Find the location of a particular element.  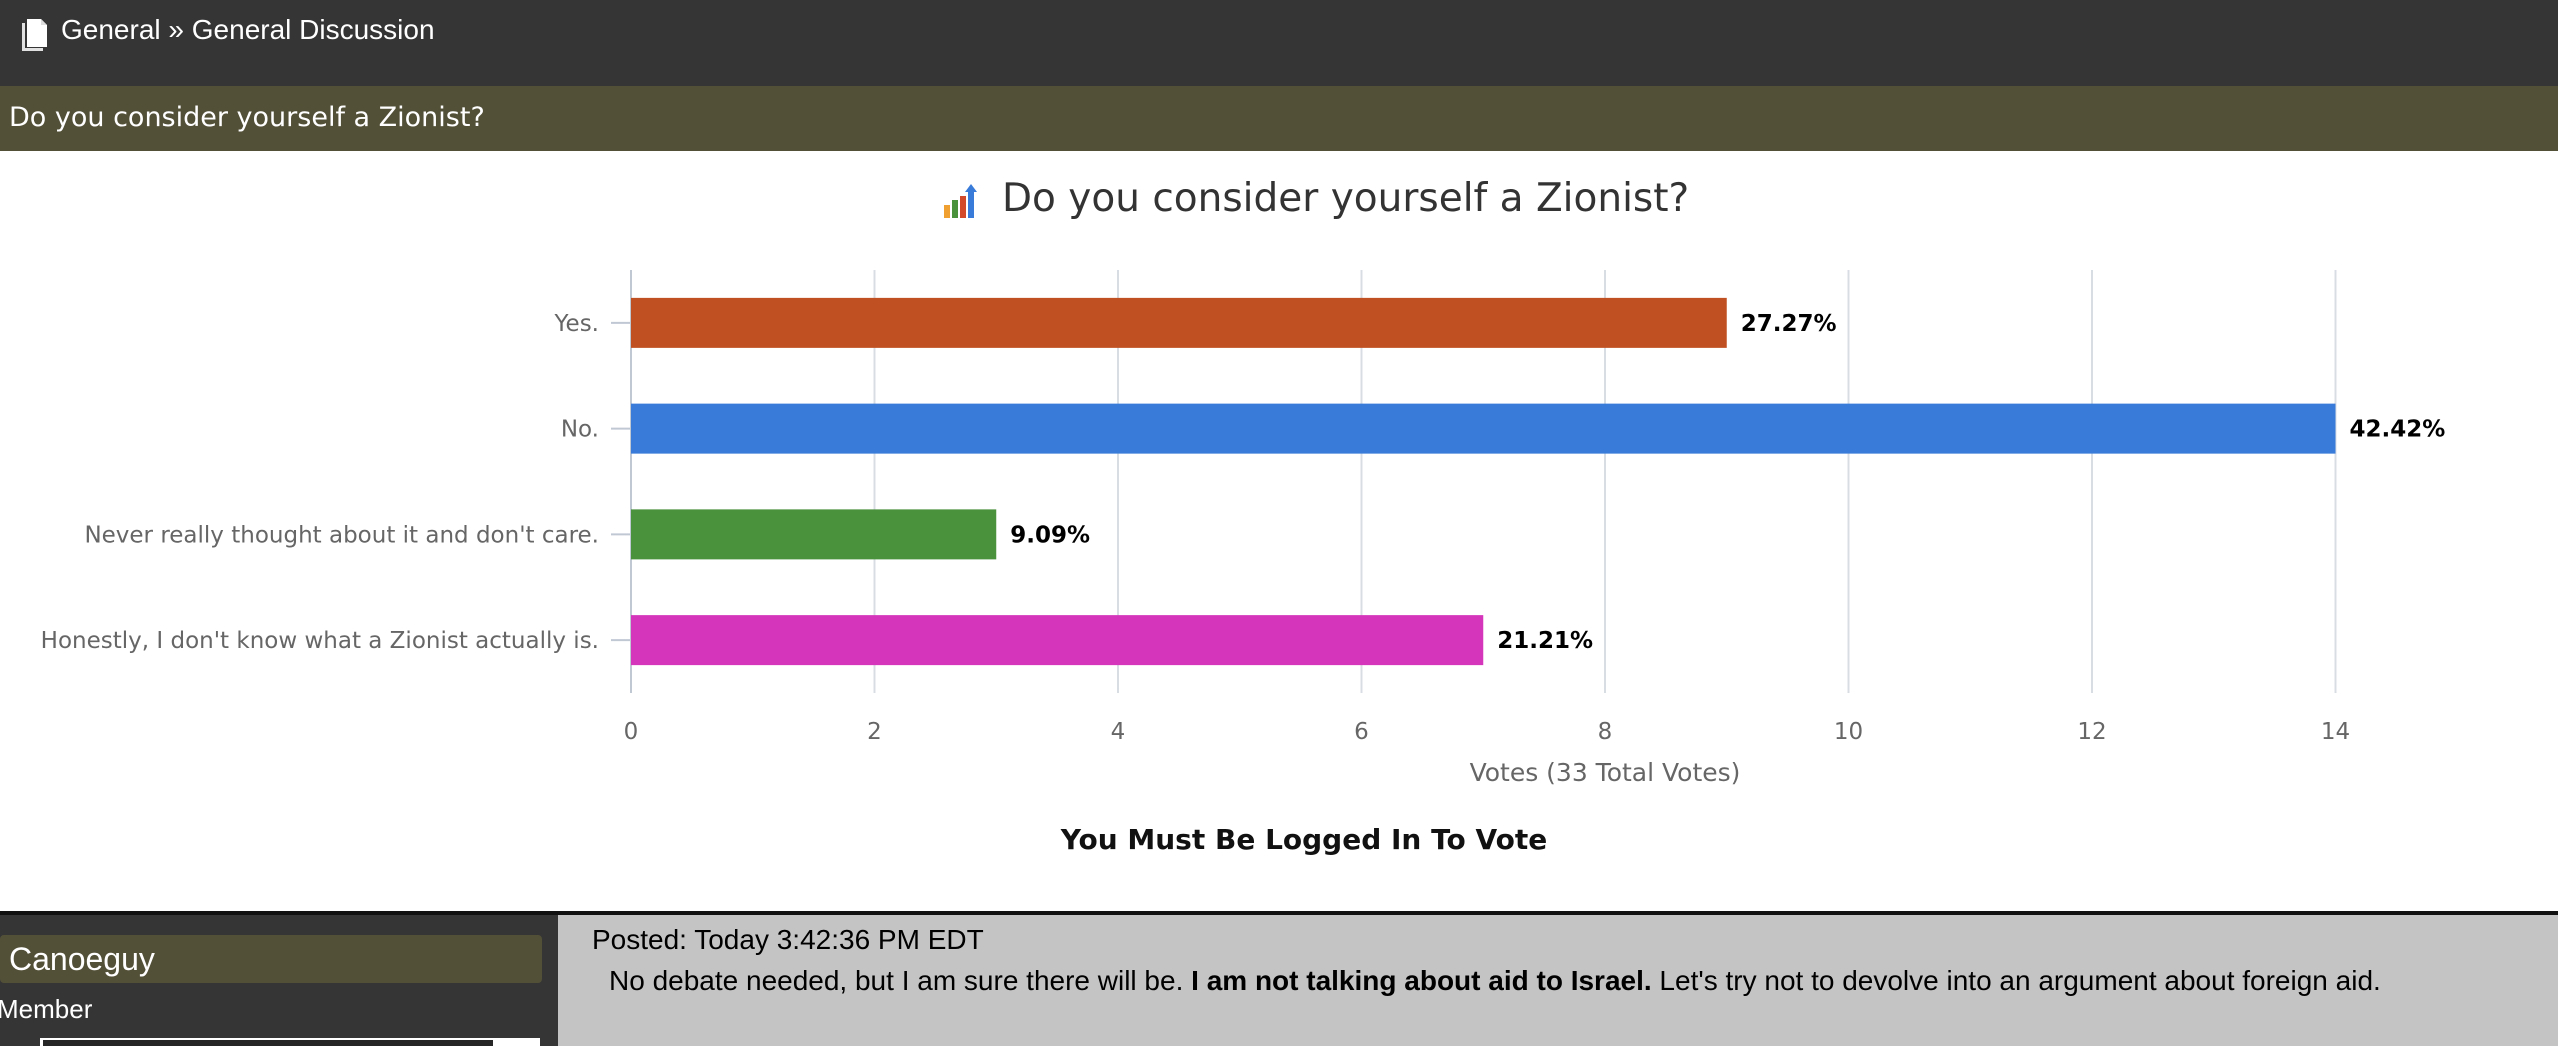

breadcrumb-link-general-discussion: General Discussion is located at coordinates (313, 29).